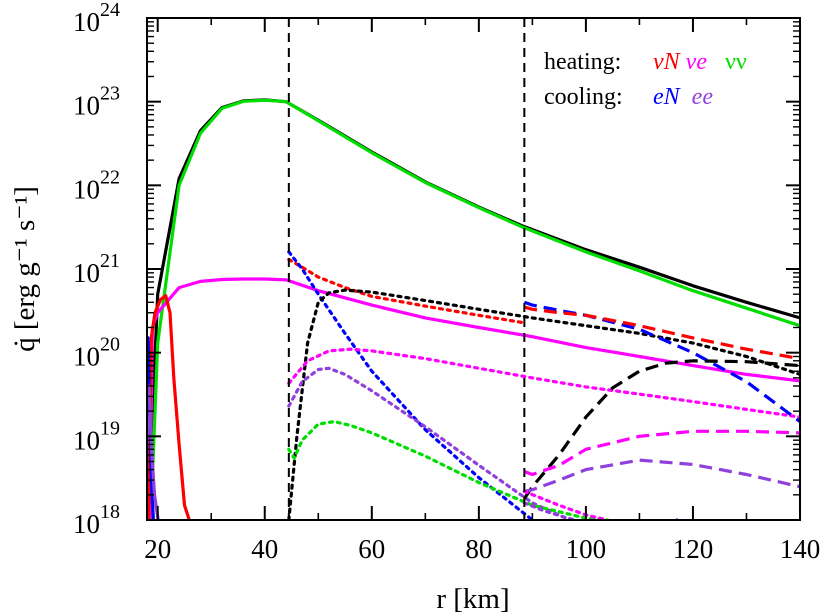 This screenshot has height=615, width=830. Describe the element at coordinates (157, 549) in the screenshot. I see `x-tick-label-0: 20` at that location.